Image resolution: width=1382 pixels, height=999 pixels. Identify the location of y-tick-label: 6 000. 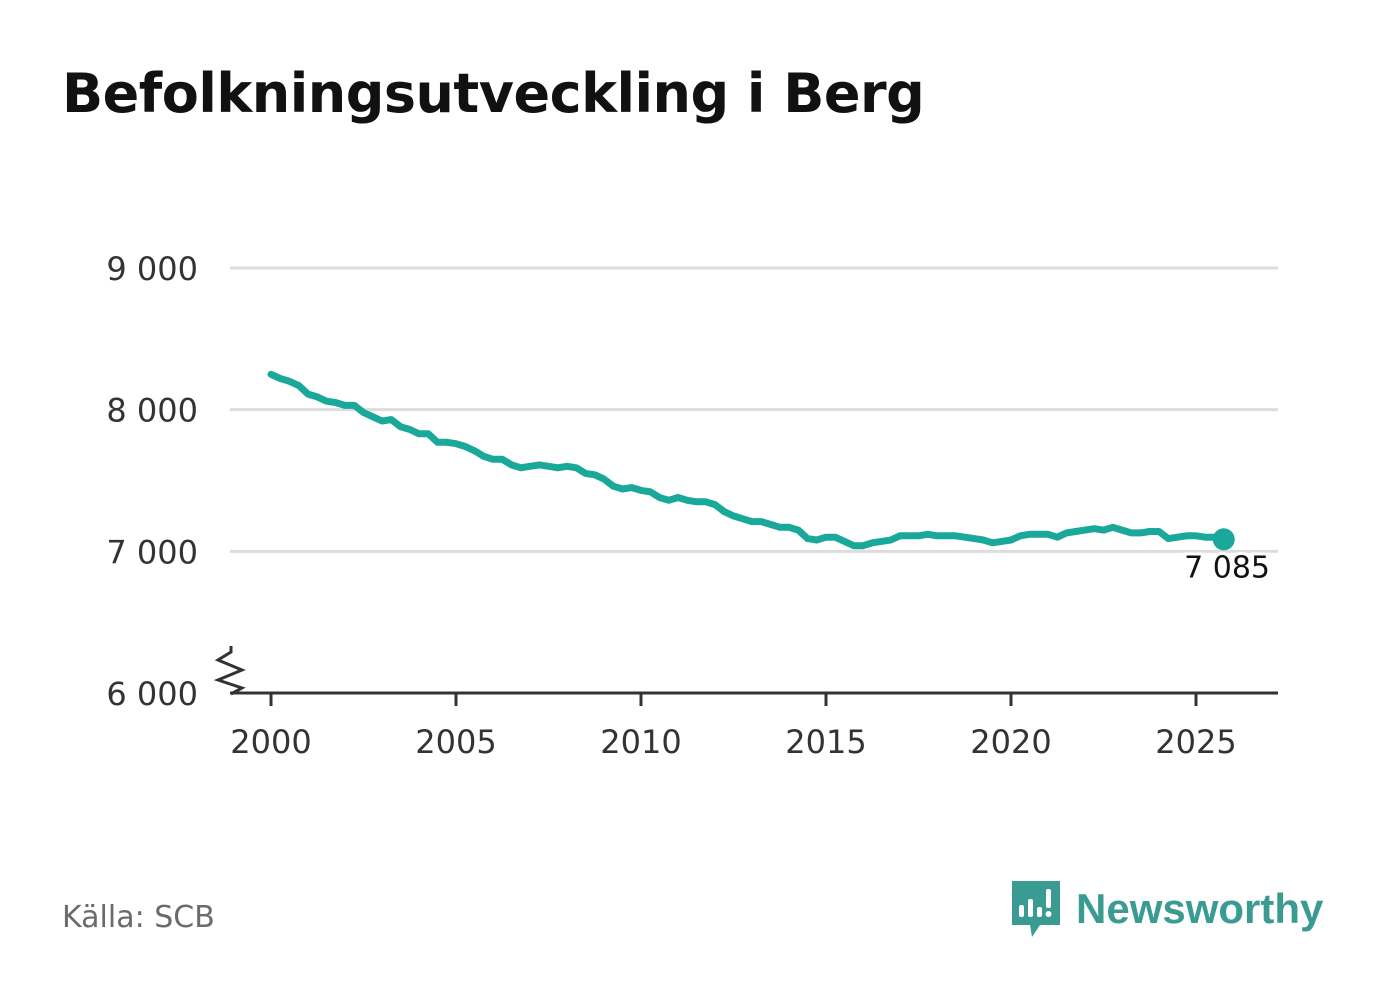
(152, 694).